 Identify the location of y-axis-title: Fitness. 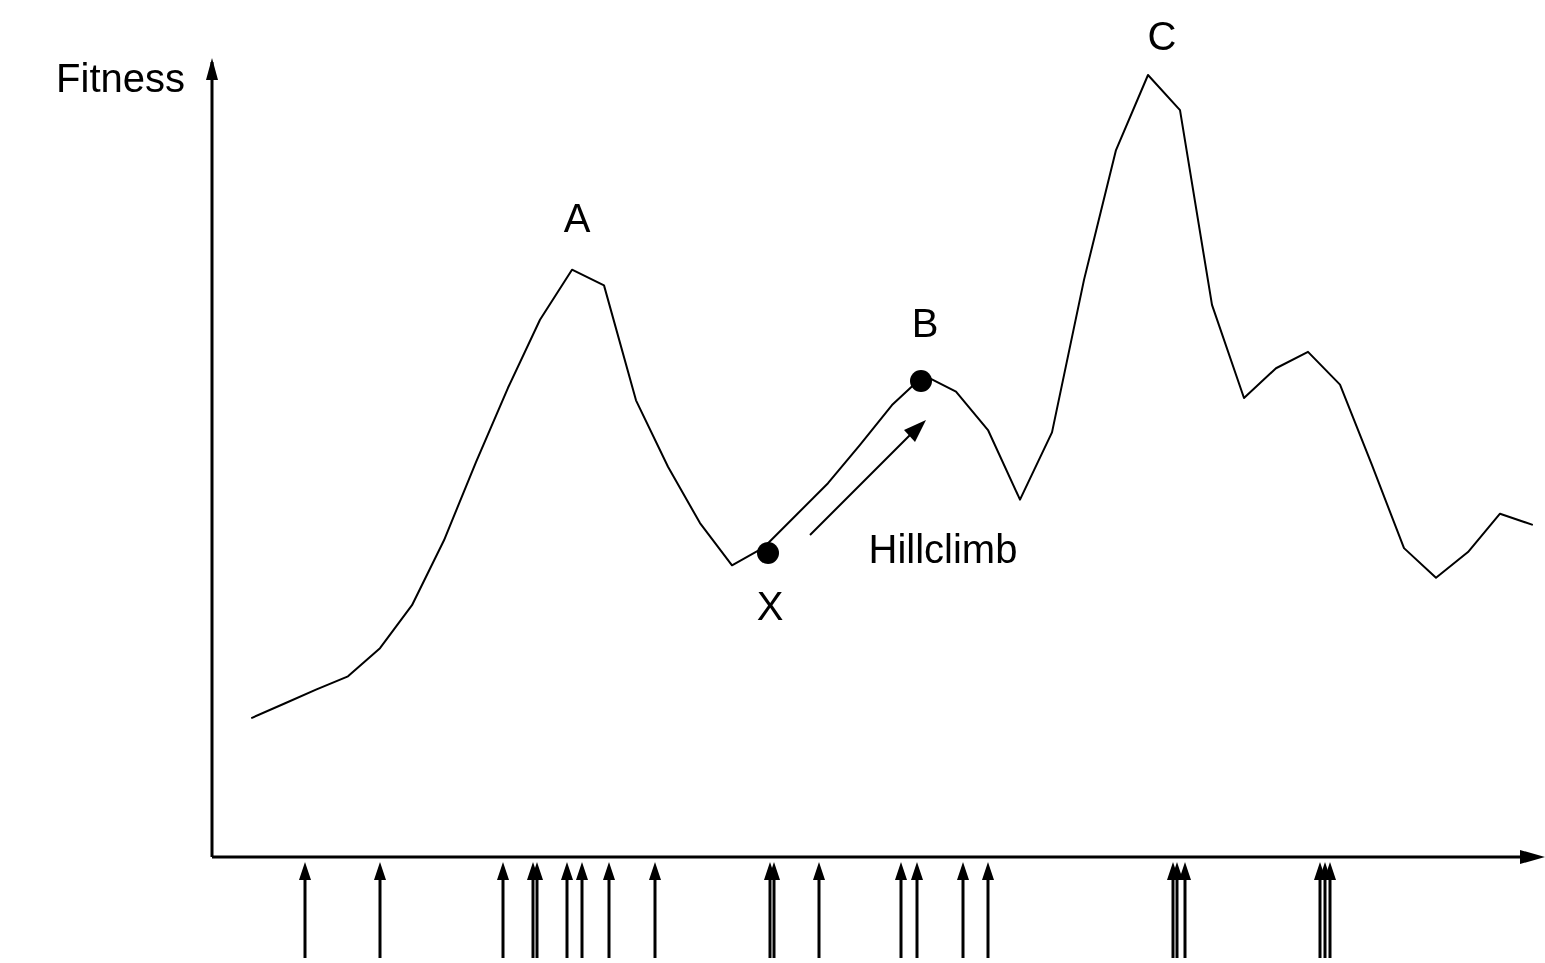
(120, 78).